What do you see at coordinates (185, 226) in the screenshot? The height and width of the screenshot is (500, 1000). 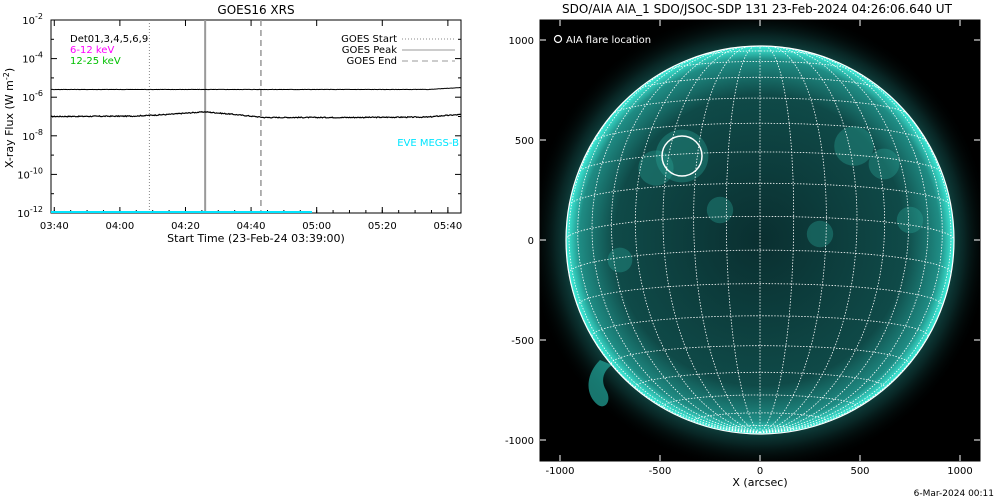 I see `goes-x-tick-label: 04:20` at bounding box center [185, 226].